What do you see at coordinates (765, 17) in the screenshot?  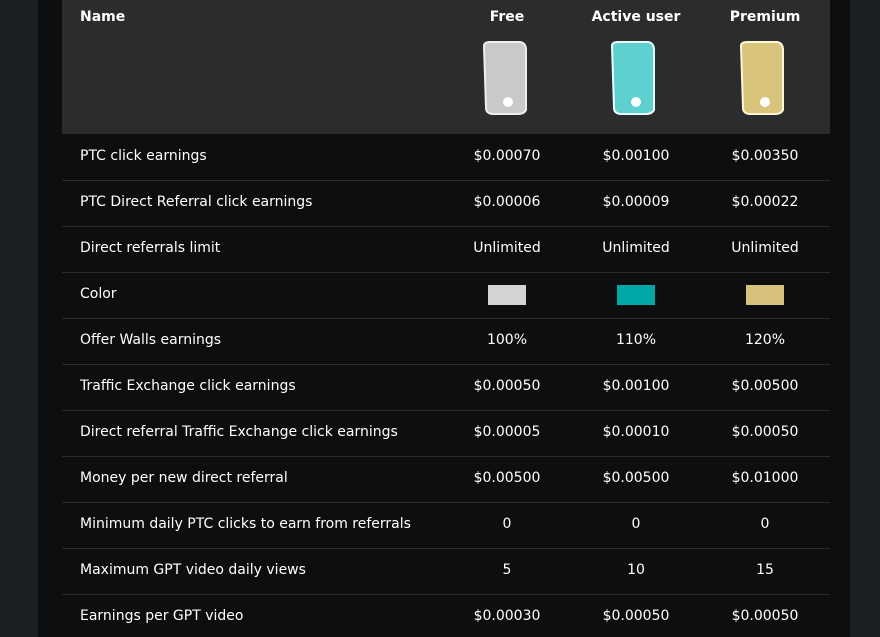 I see `column-header: Premium` at bounding box center [765, 17].